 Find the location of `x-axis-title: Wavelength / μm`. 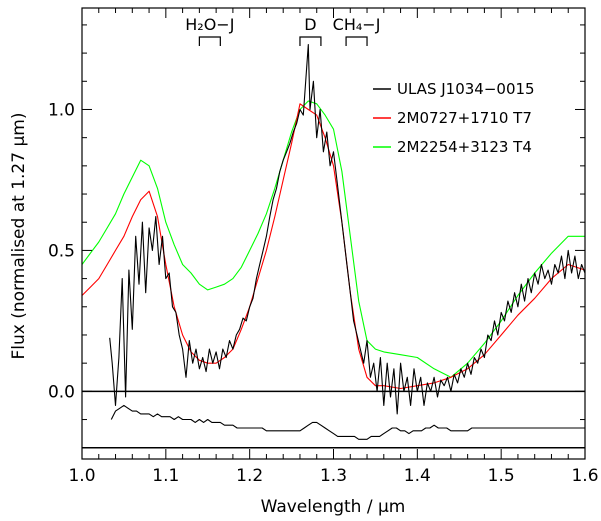

x-axis-title: Wavelength / μm is located at coordinates (333, 507).